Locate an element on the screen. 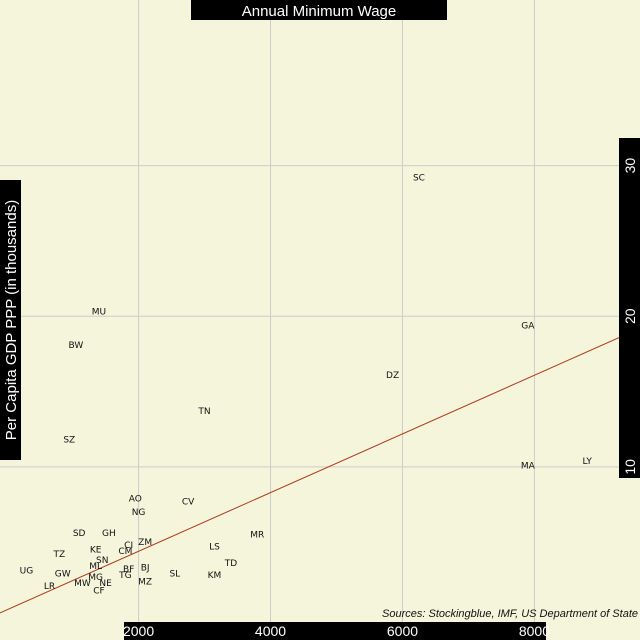 This screenshot has height=640, width=640. country-label-ne: NE is located at coordinates (105, 584).